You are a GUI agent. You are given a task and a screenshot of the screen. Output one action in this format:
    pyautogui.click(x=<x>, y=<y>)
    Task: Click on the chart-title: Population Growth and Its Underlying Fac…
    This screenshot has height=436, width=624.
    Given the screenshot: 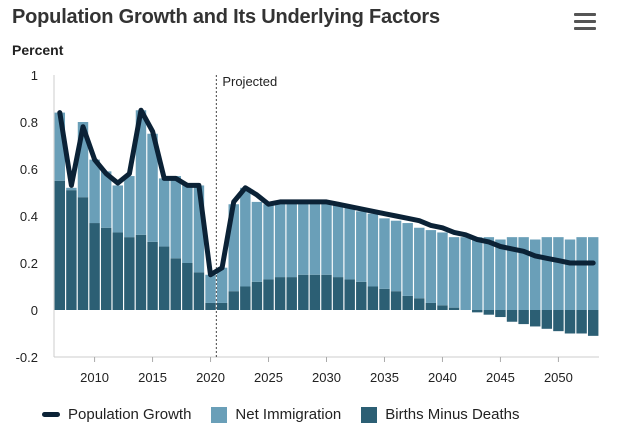 What is the action you would take?
    pyautogui.click(x=226, y=17)
    